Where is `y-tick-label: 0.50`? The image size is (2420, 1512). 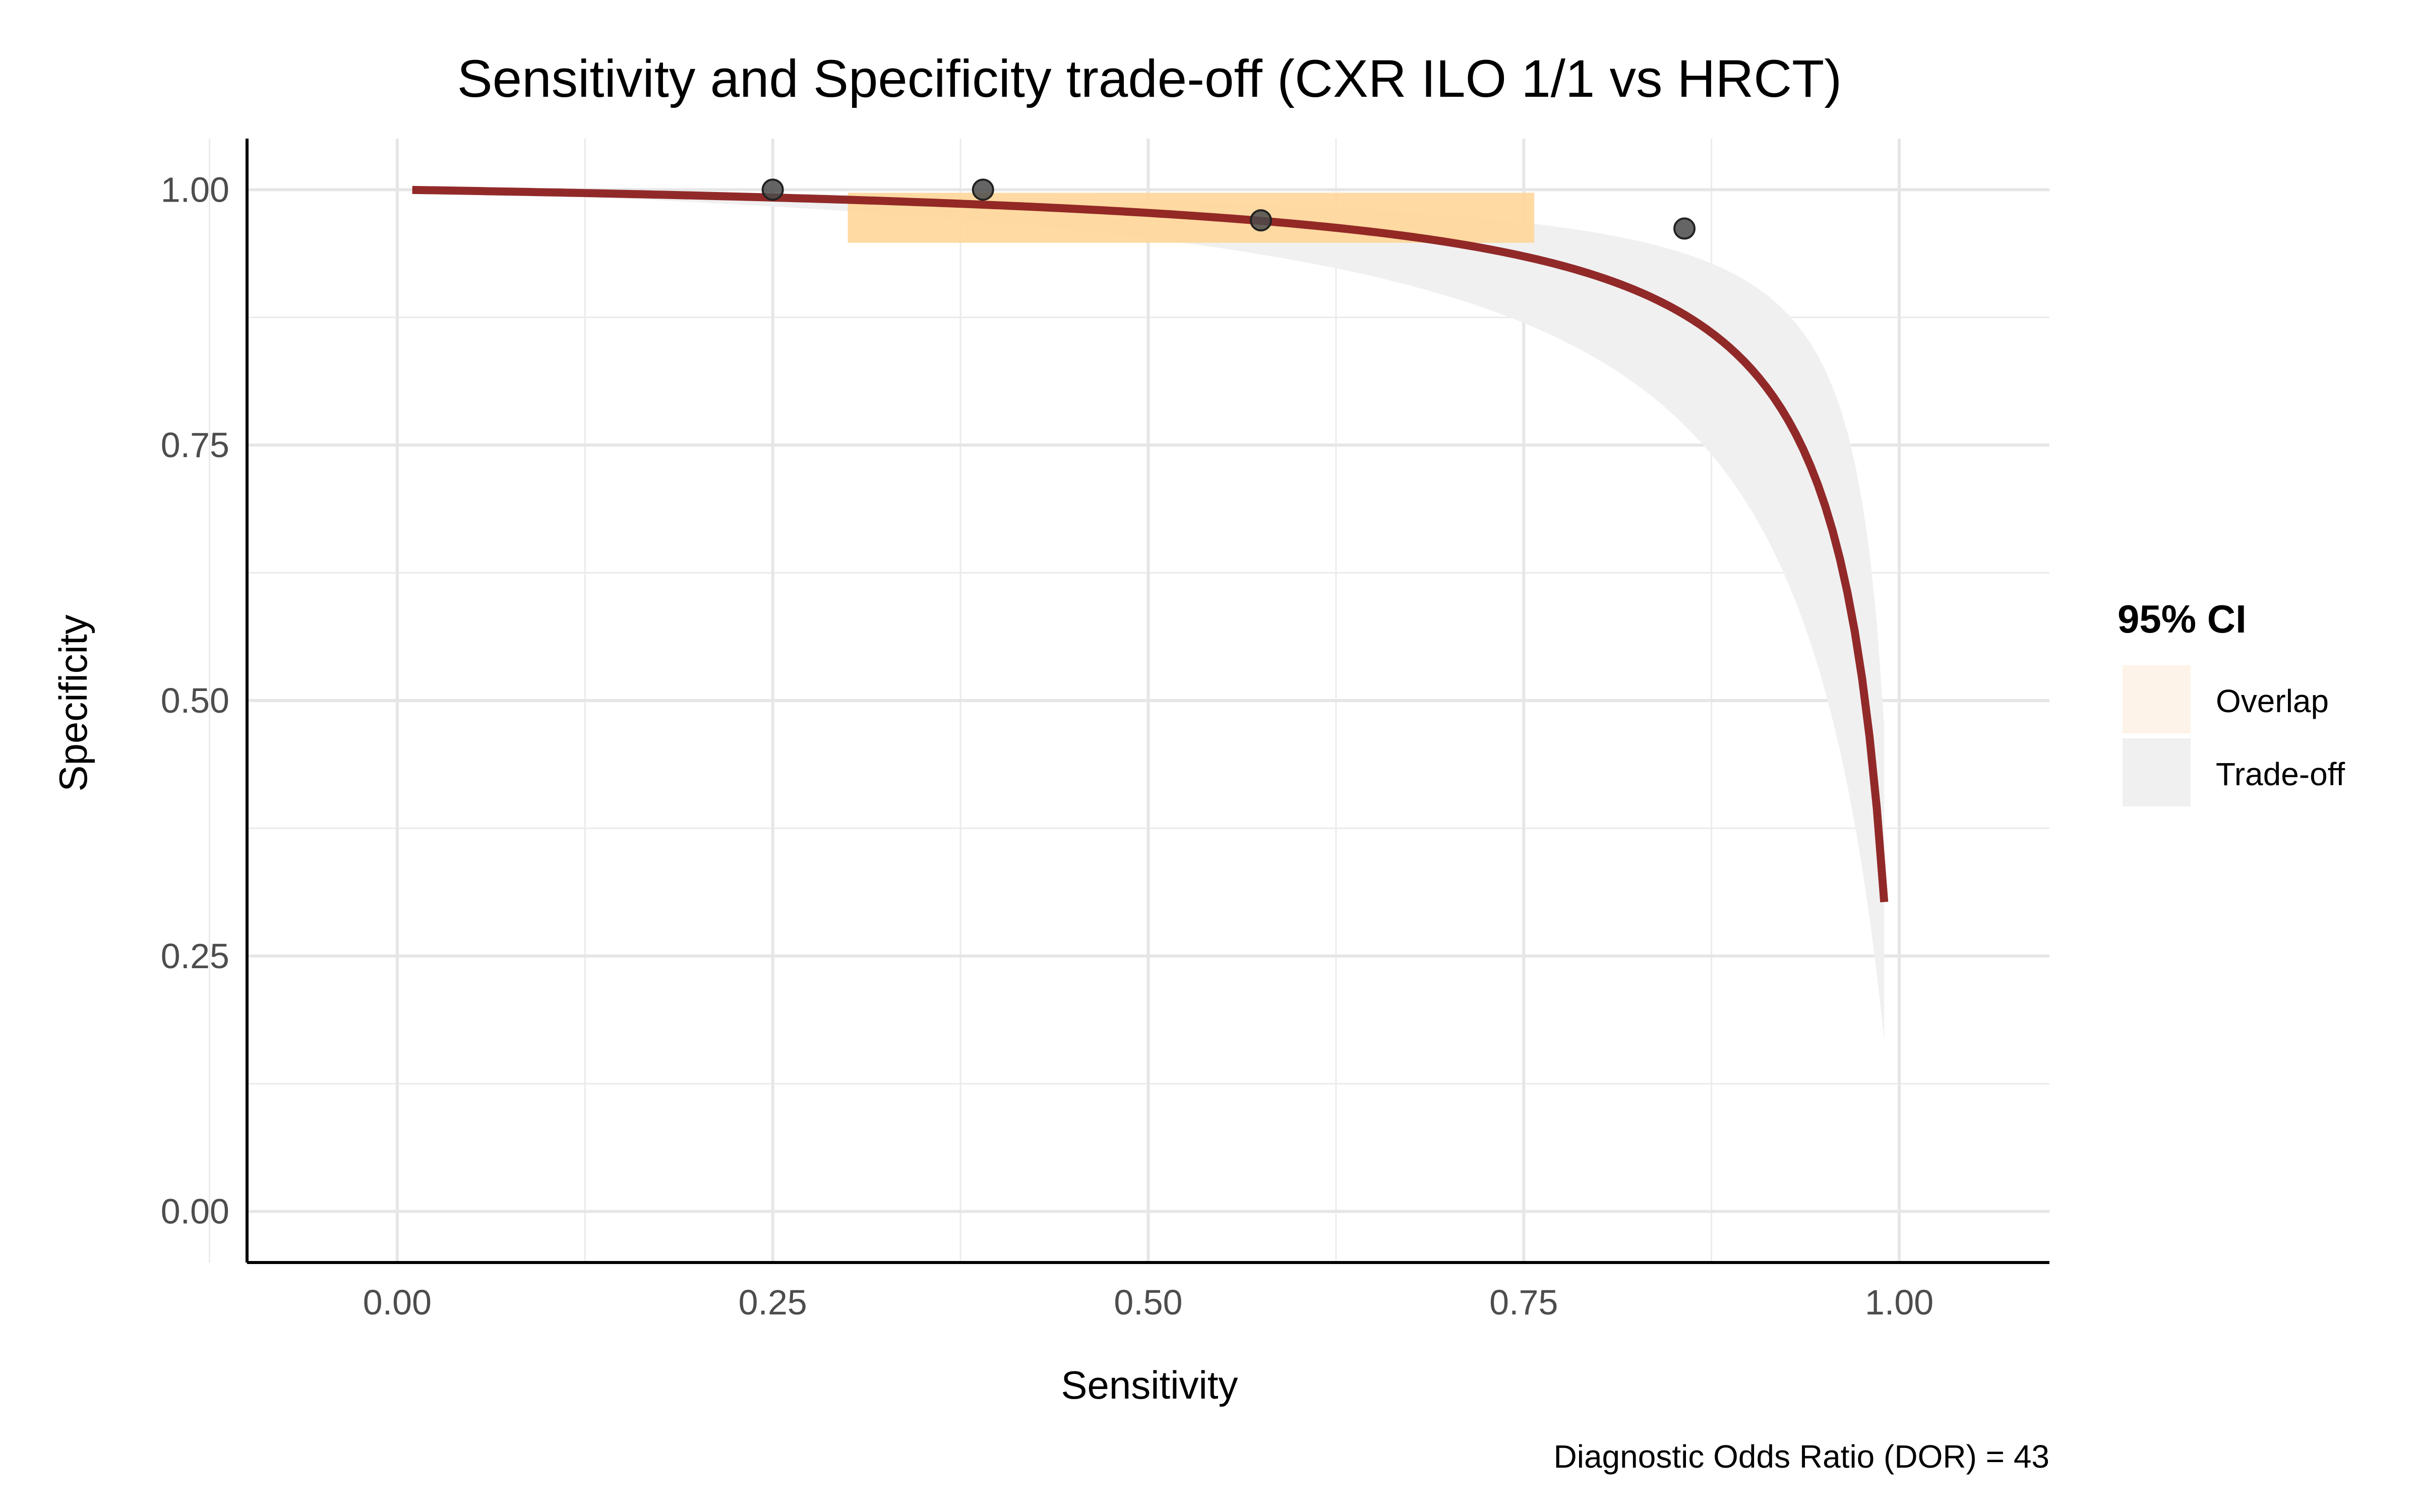
y-tick-label: 0.50 is located at coordinates (195, 701).